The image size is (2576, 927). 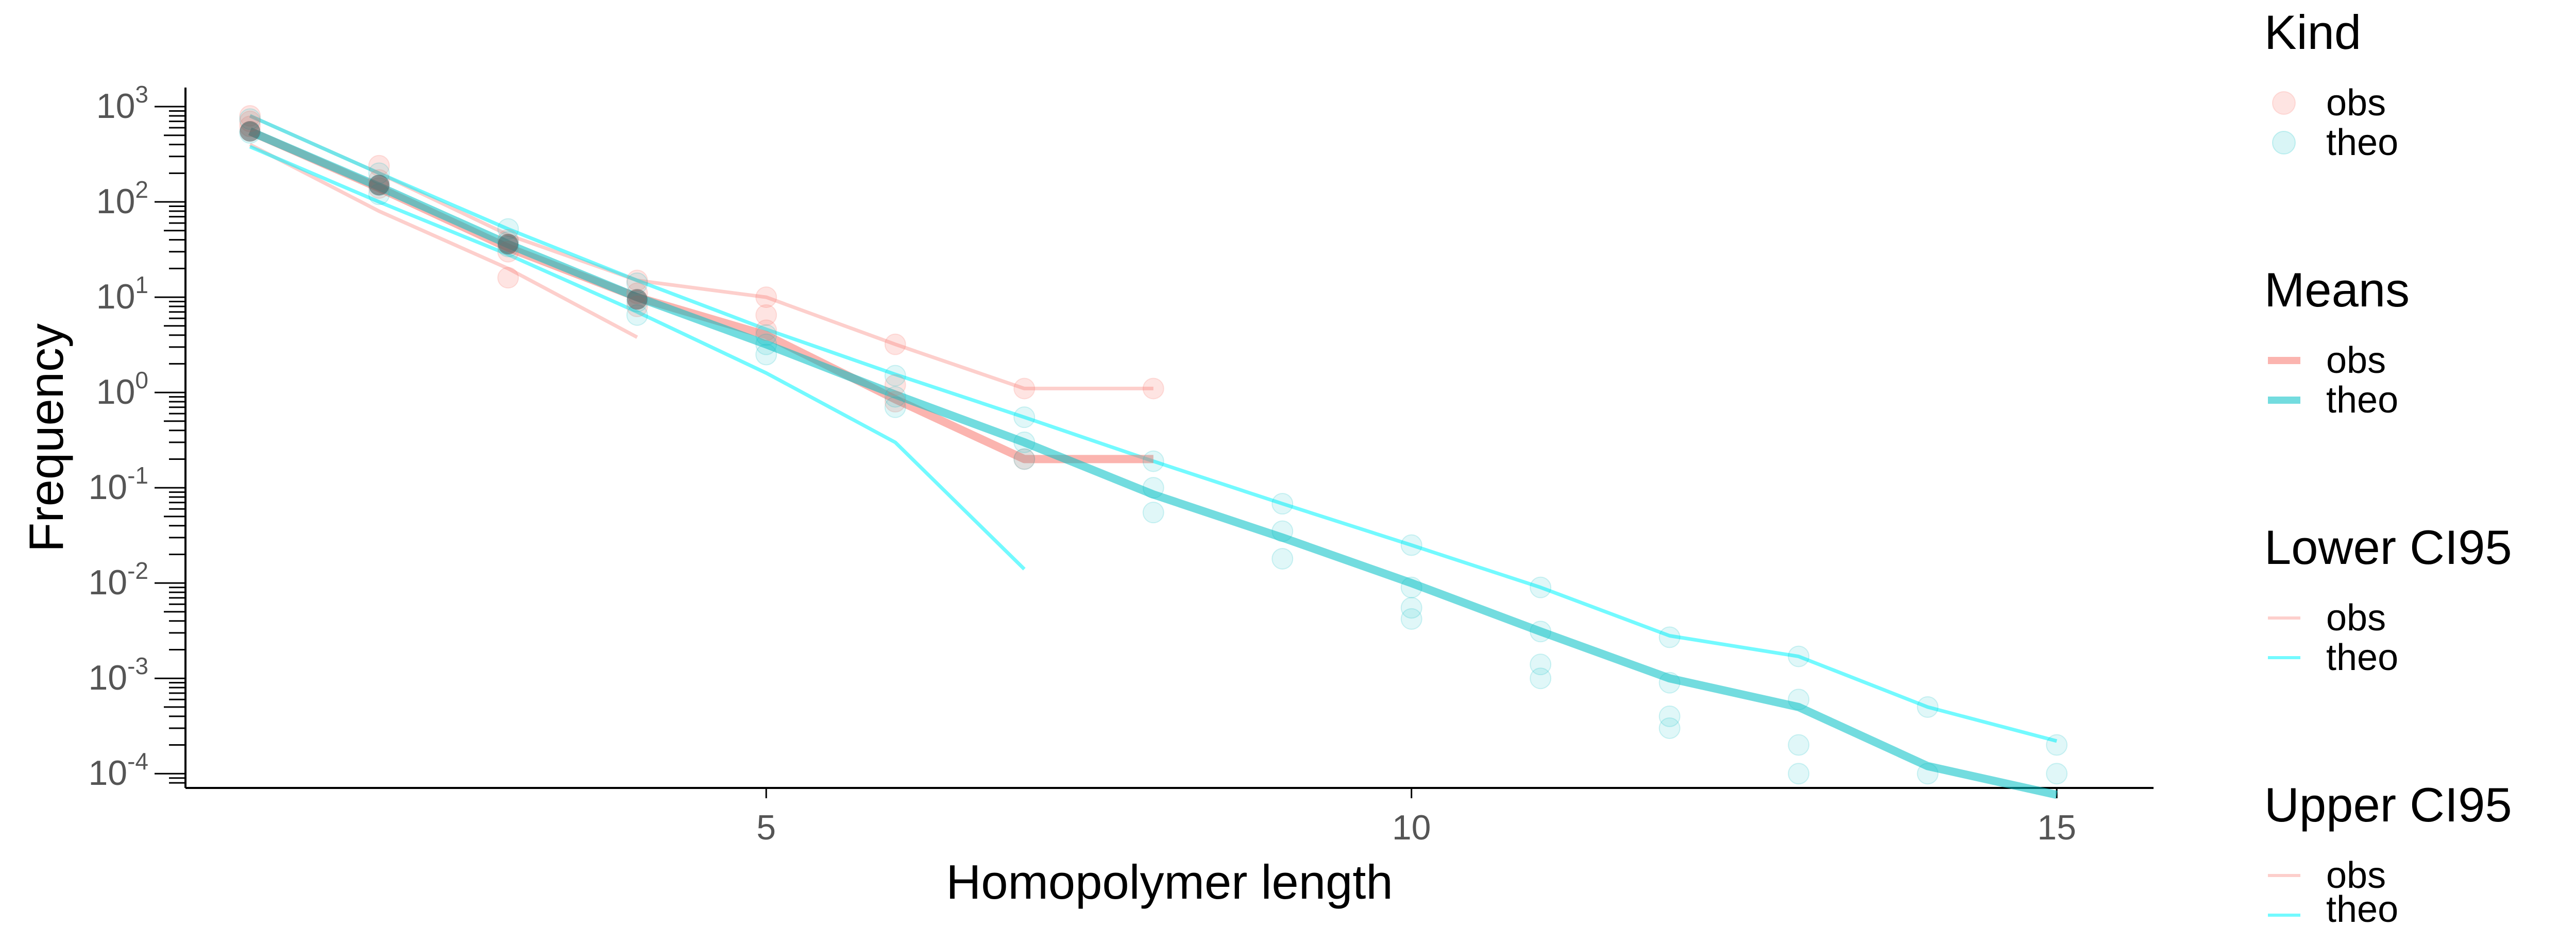 I want to click on legend-lower-obs-label: obs, so click(x=2356, y=618).